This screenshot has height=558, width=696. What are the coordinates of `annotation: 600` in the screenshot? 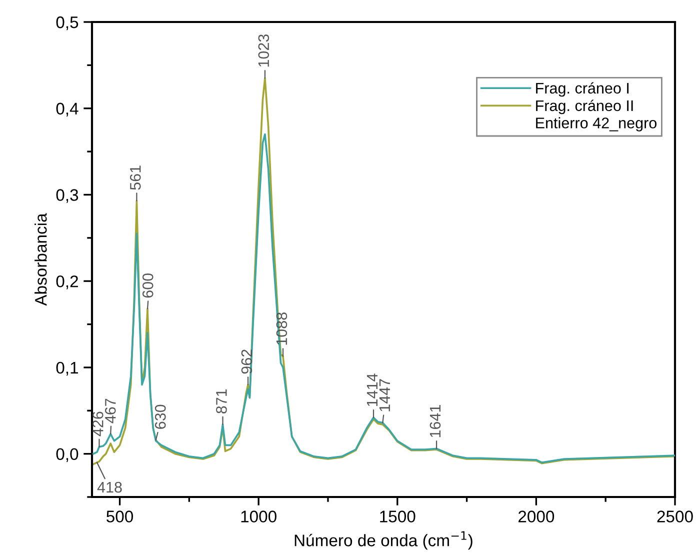 It's located at (148, 285).